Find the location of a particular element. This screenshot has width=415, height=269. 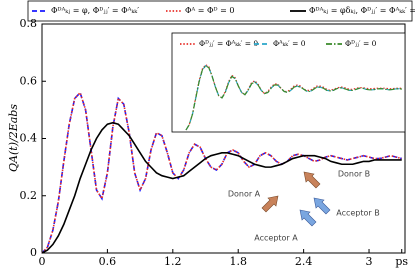

annotation: Donor B is located at coordinates (354, 174).